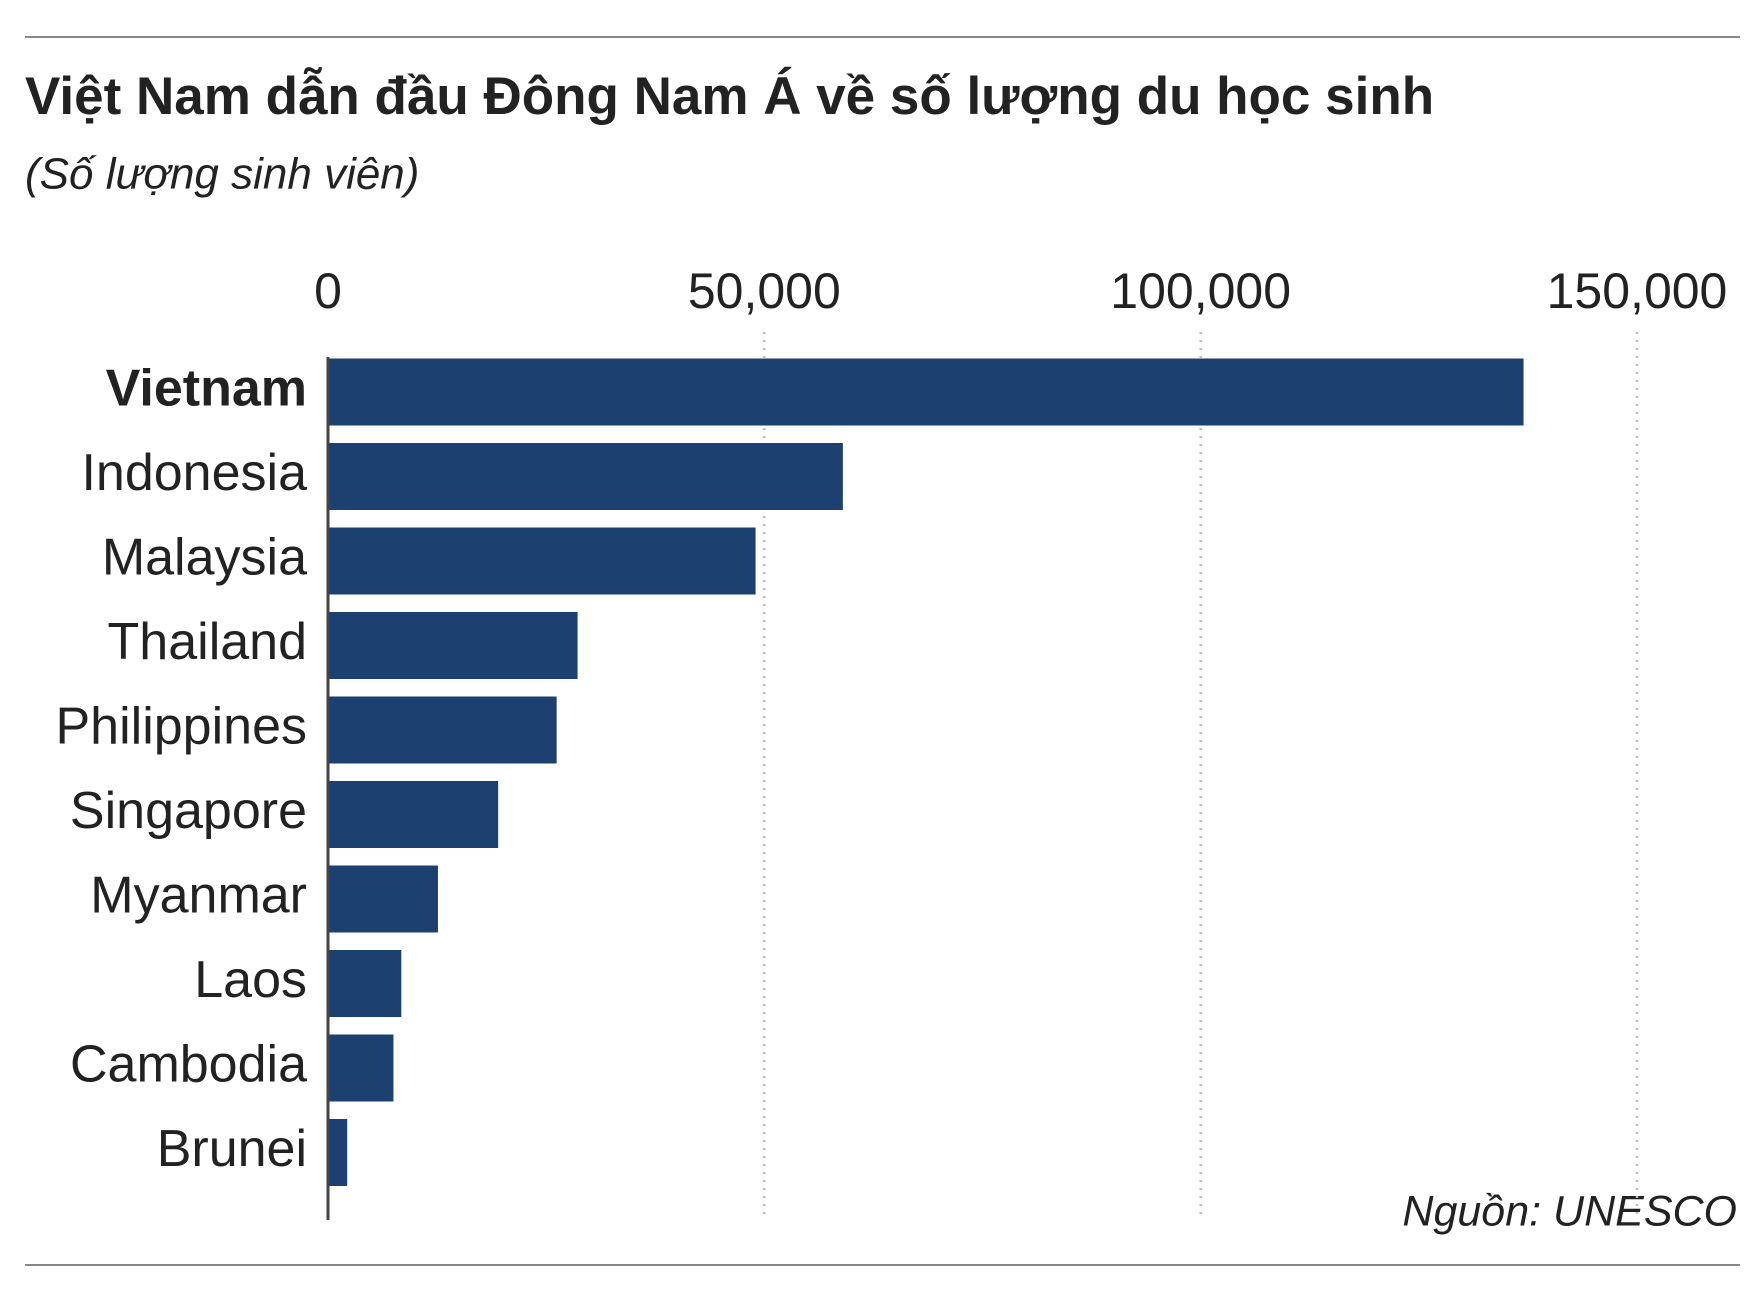 Image resolution: width=1753 pixels, height=1293 pixels. I want to click on source: Nguồn: UNESCO, so click(1569, 1211).